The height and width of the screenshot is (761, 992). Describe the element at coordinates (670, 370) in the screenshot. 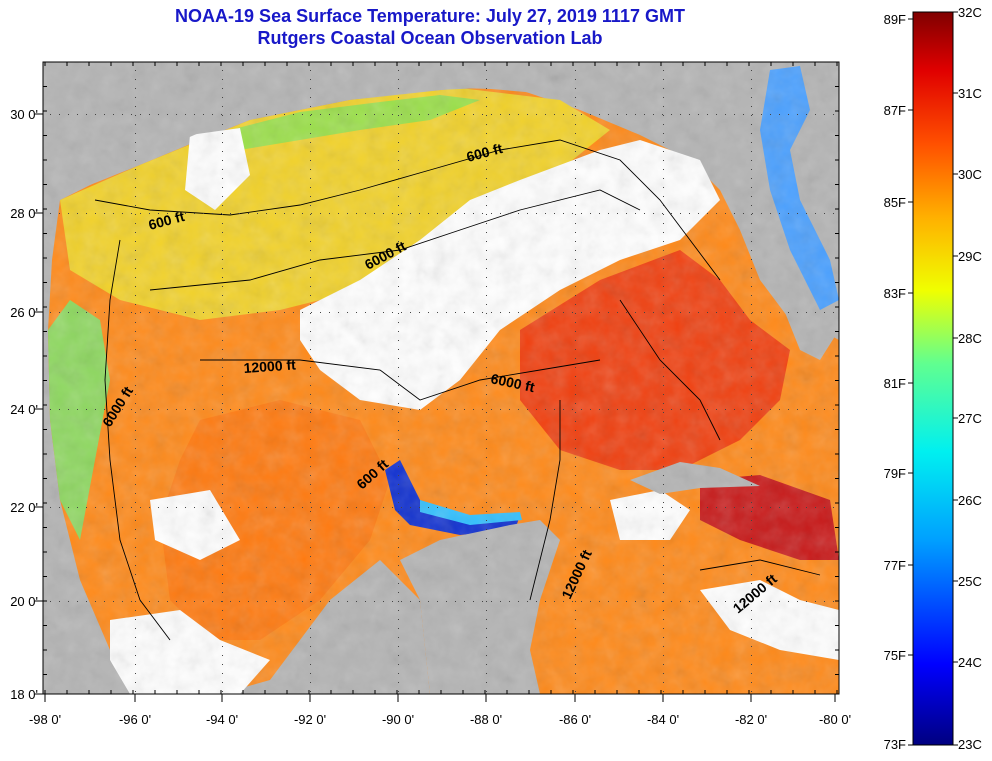

I see `contour-6000ft-east` at that location.